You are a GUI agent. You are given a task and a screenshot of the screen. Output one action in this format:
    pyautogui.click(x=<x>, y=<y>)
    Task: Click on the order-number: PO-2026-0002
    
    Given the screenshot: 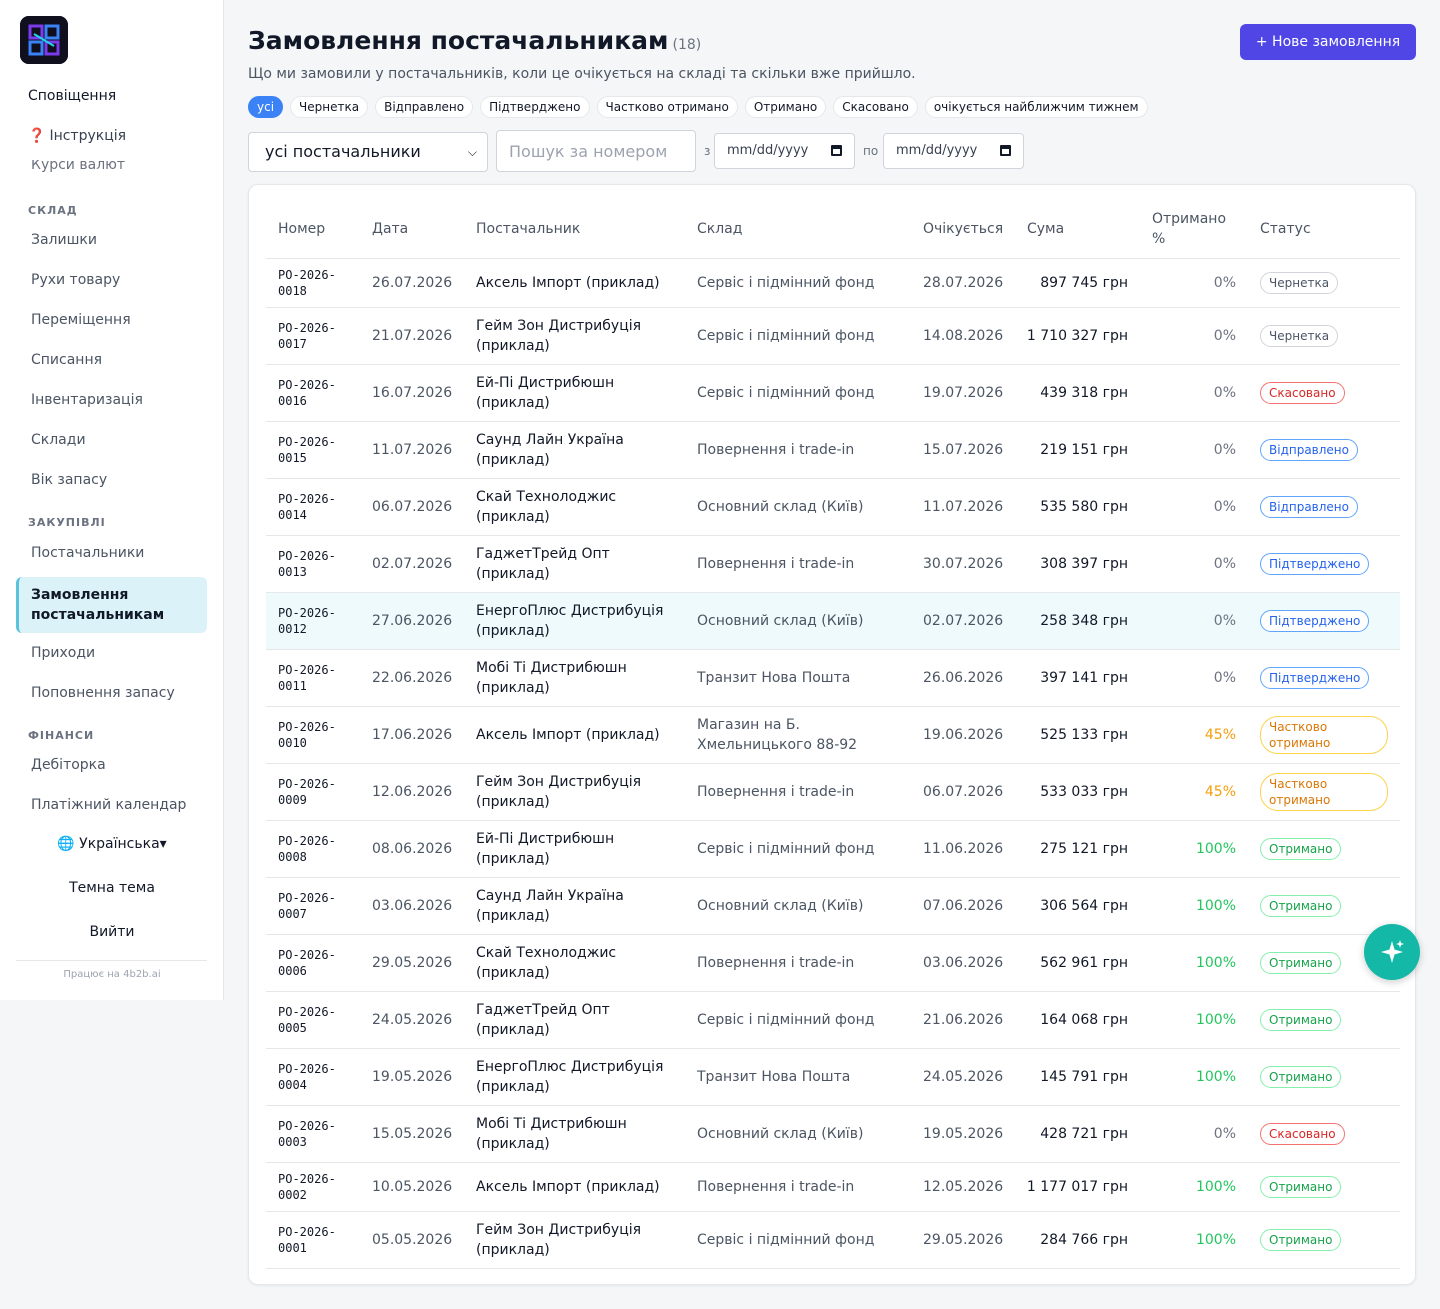 What is the action you would take?
    pyautogui.click(x=307, y=1187)
    